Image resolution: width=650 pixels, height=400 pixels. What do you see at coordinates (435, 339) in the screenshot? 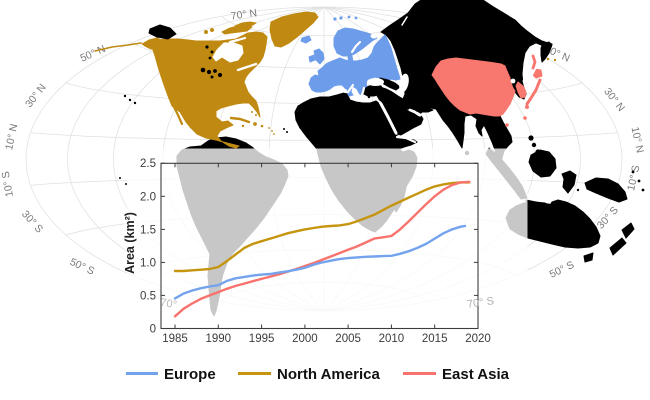
I see `svg-text: 2015` at bounding box center [435, 339].